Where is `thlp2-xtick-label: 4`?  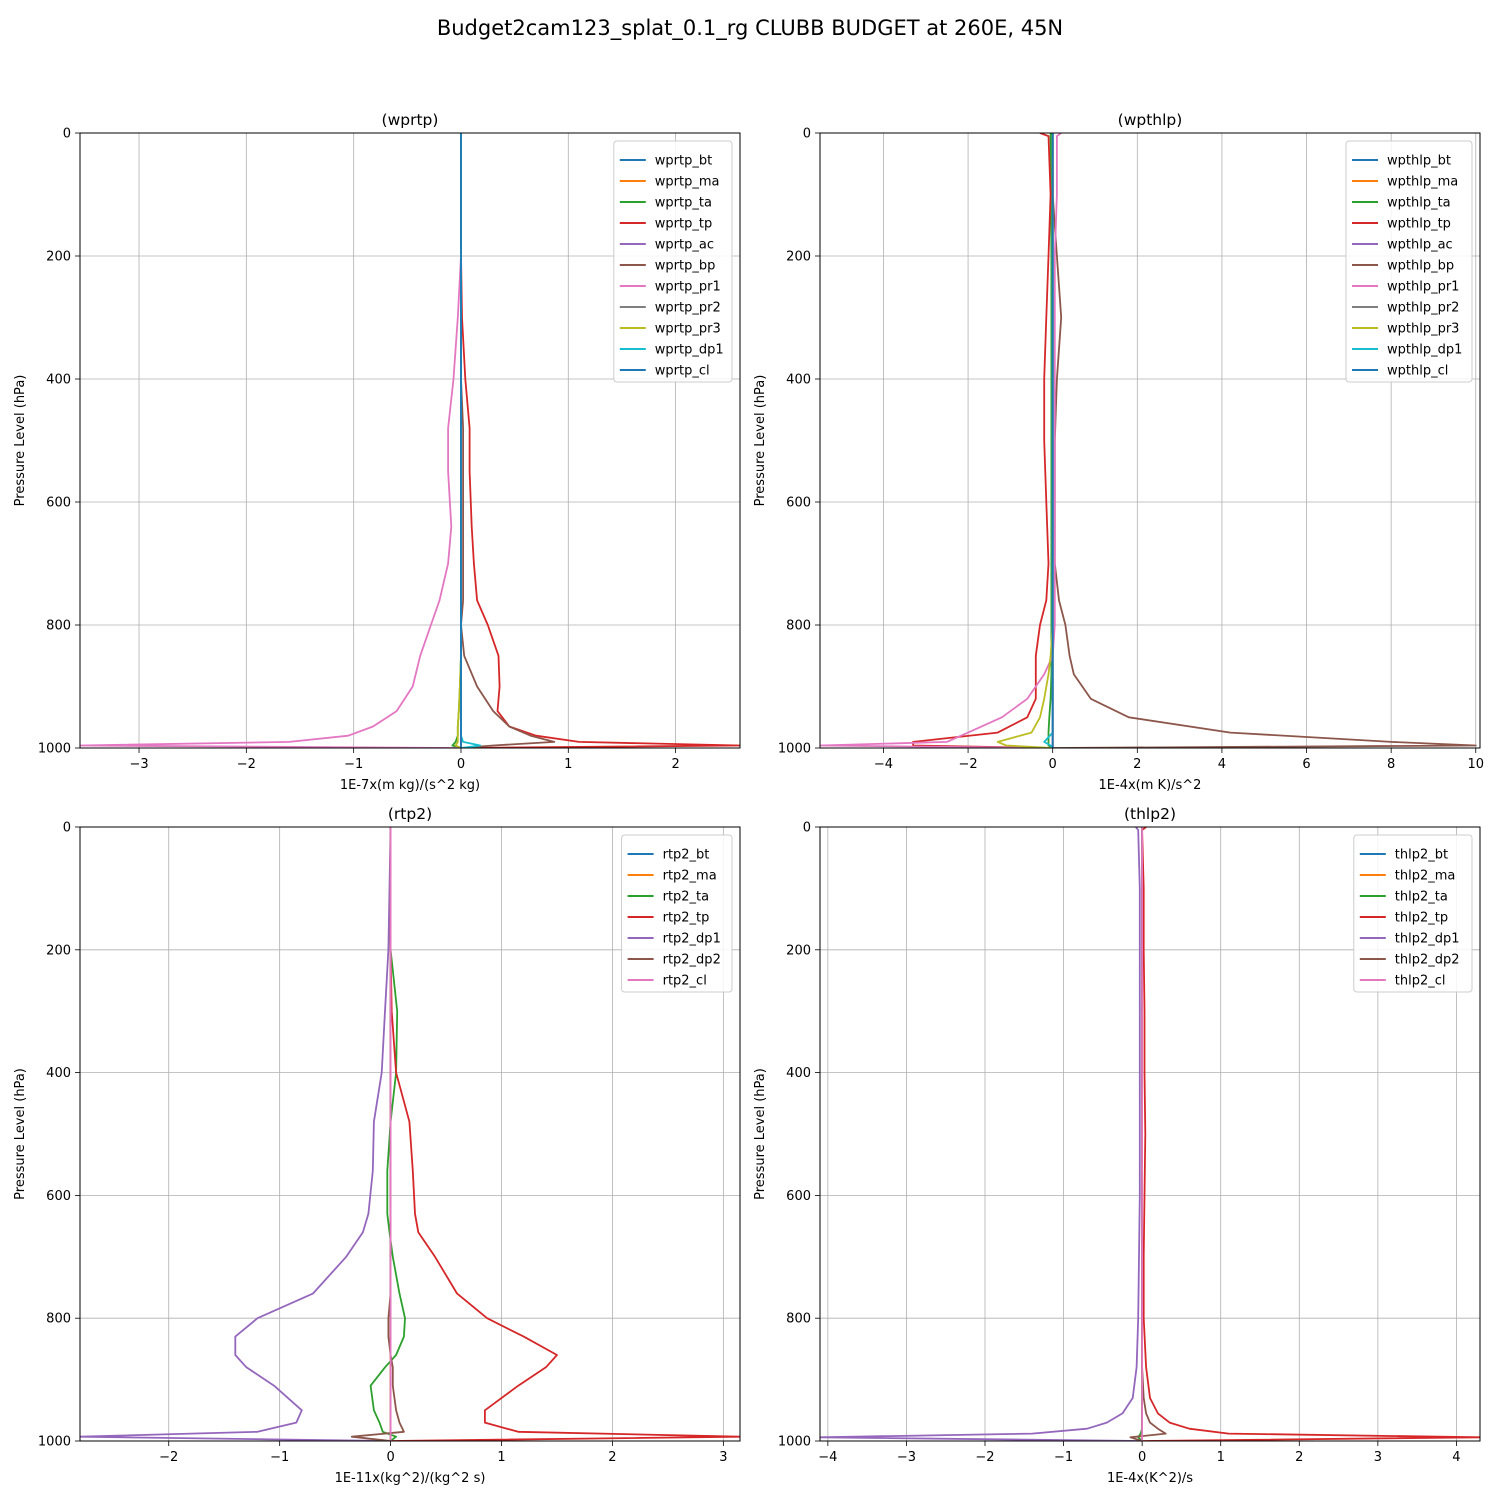
thlp2-xtick-label: 4 is located at coordinates (1456, 1457).